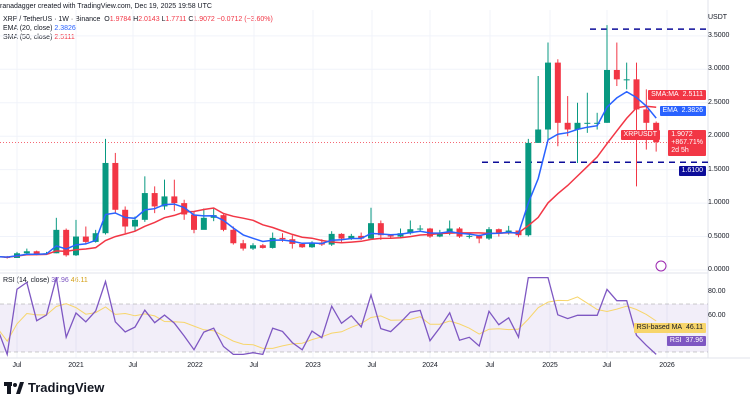  I want to click on rsi-legend: RSI (14, close) 37.96 46.11, so click(45, 281).